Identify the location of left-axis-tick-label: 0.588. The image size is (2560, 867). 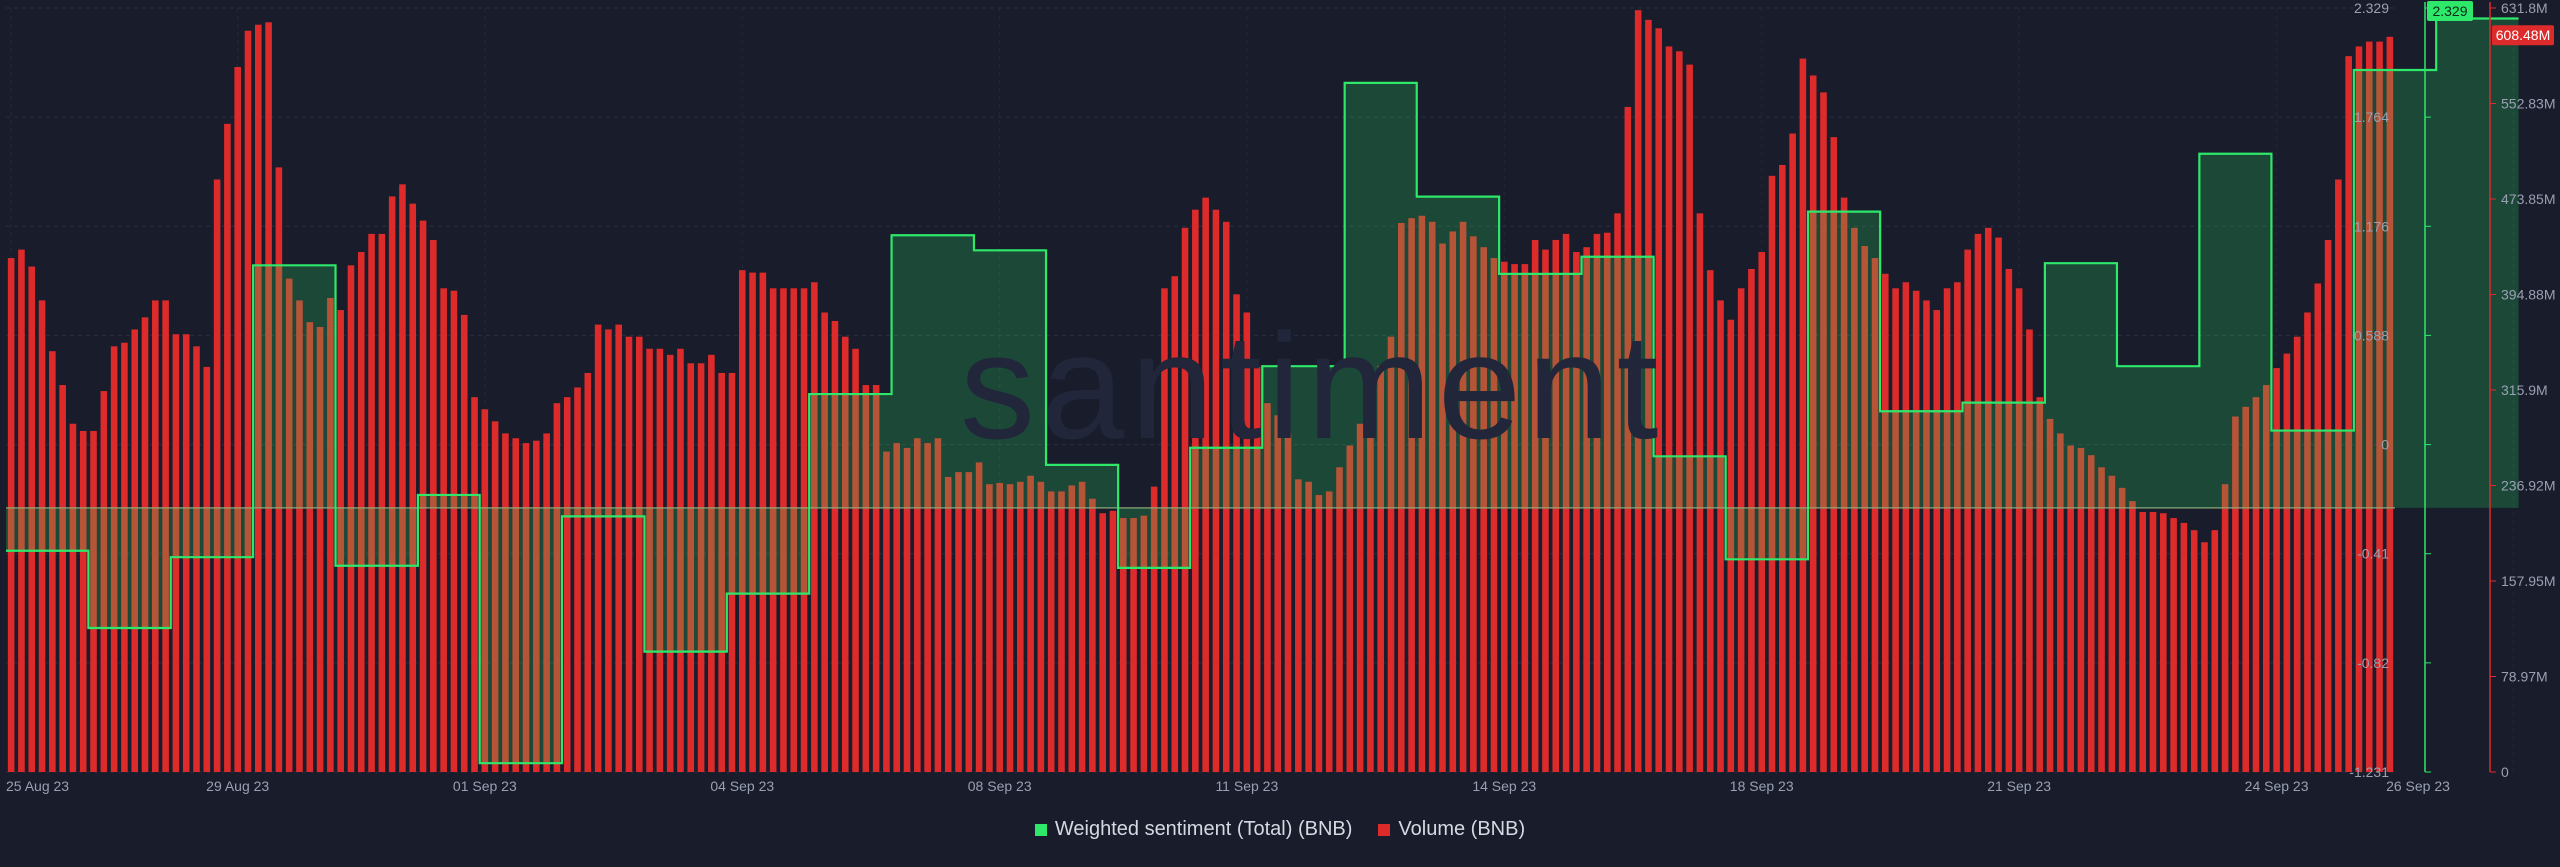
(2371, 335).